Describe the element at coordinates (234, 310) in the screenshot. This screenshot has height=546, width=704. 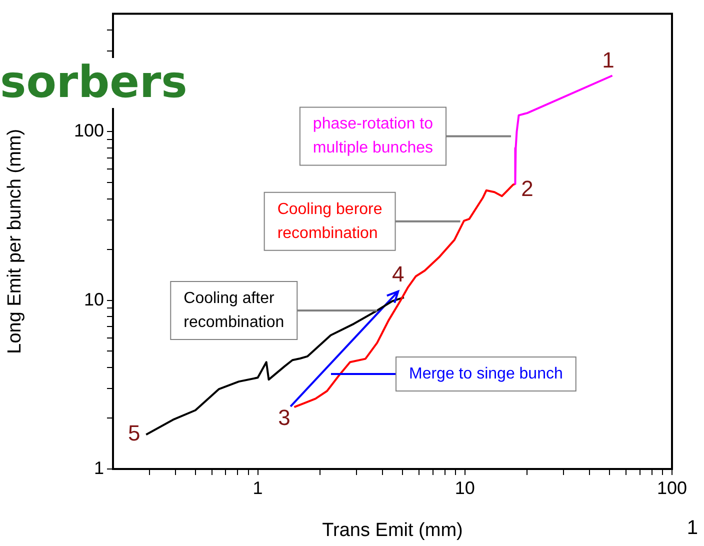
I see `annotation: Cooling after recombination` at that location.